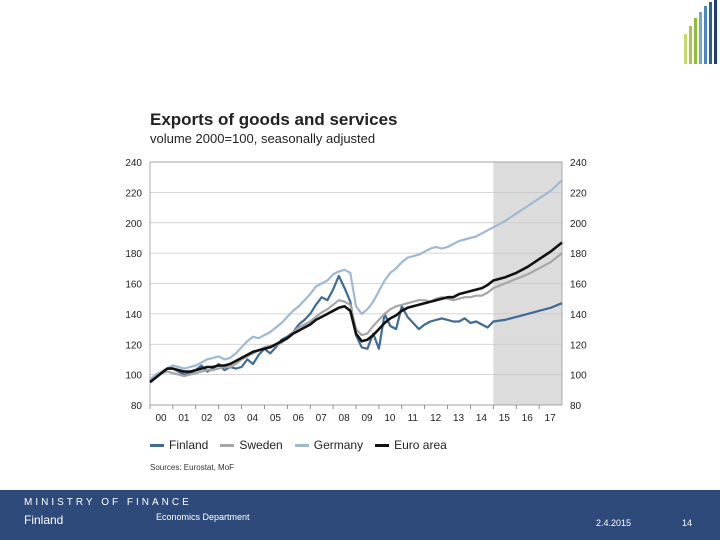 This screenshot has width=720, height=540. What do you see at coordinates (192, 467) in the screenshot?
I see `chart-source: Sources: Eurostat, MoF` at bounding box center [192, 467].